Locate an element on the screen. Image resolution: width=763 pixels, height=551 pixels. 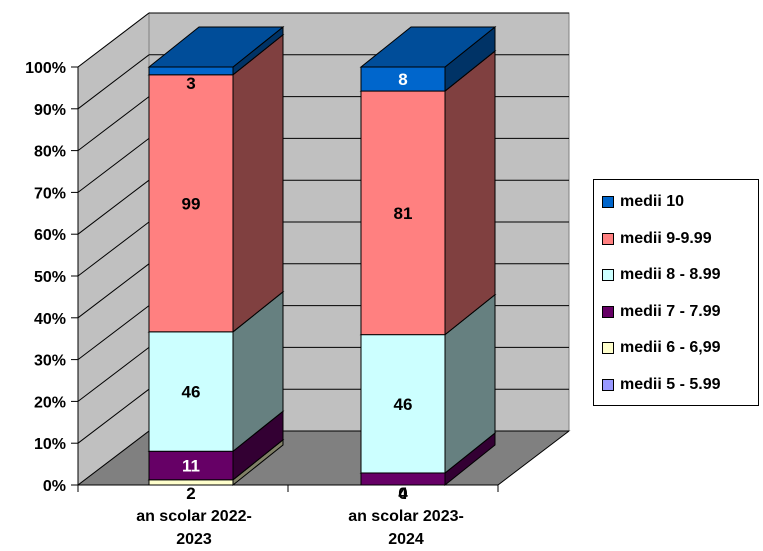
data-label: 99 is located at coordinates (191, 203).